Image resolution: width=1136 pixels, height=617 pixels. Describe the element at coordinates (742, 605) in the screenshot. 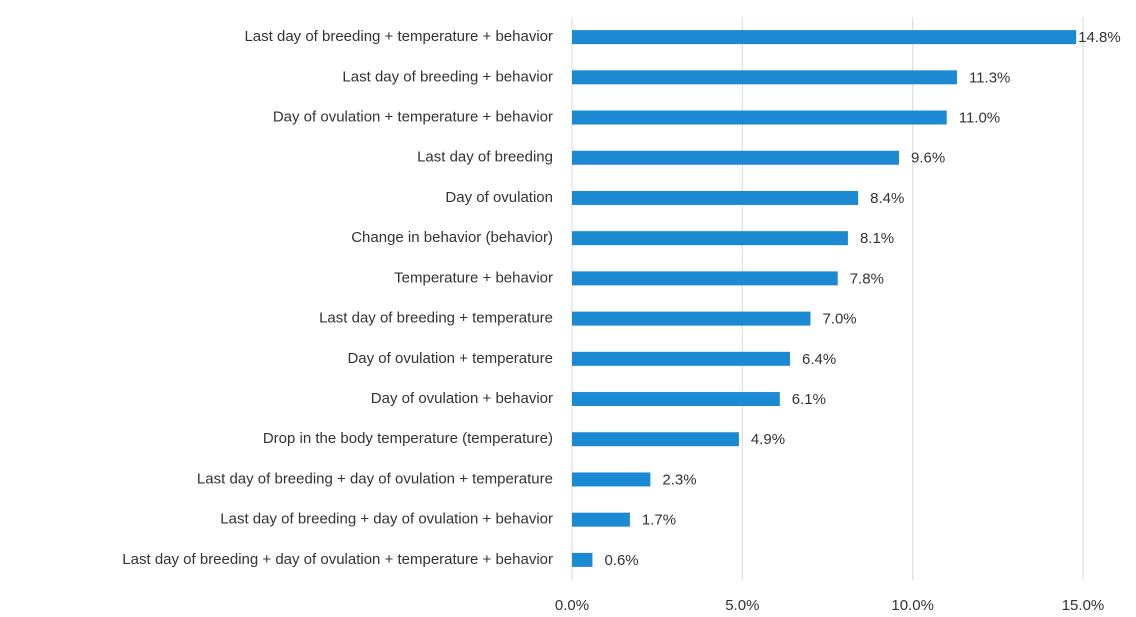

I see `x-tick-label: 5.0%` at that location.